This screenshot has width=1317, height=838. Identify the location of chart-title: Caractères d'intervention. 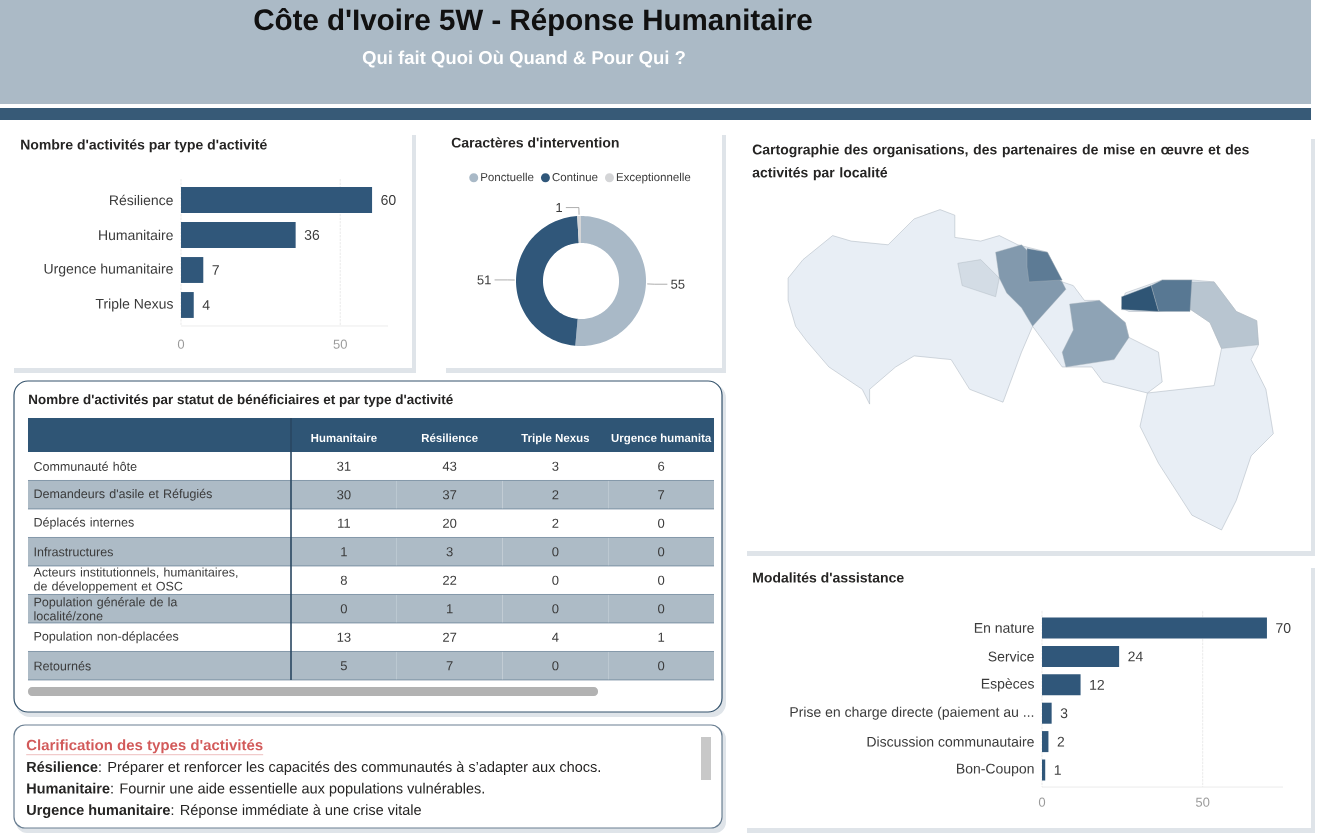
(535, 142).